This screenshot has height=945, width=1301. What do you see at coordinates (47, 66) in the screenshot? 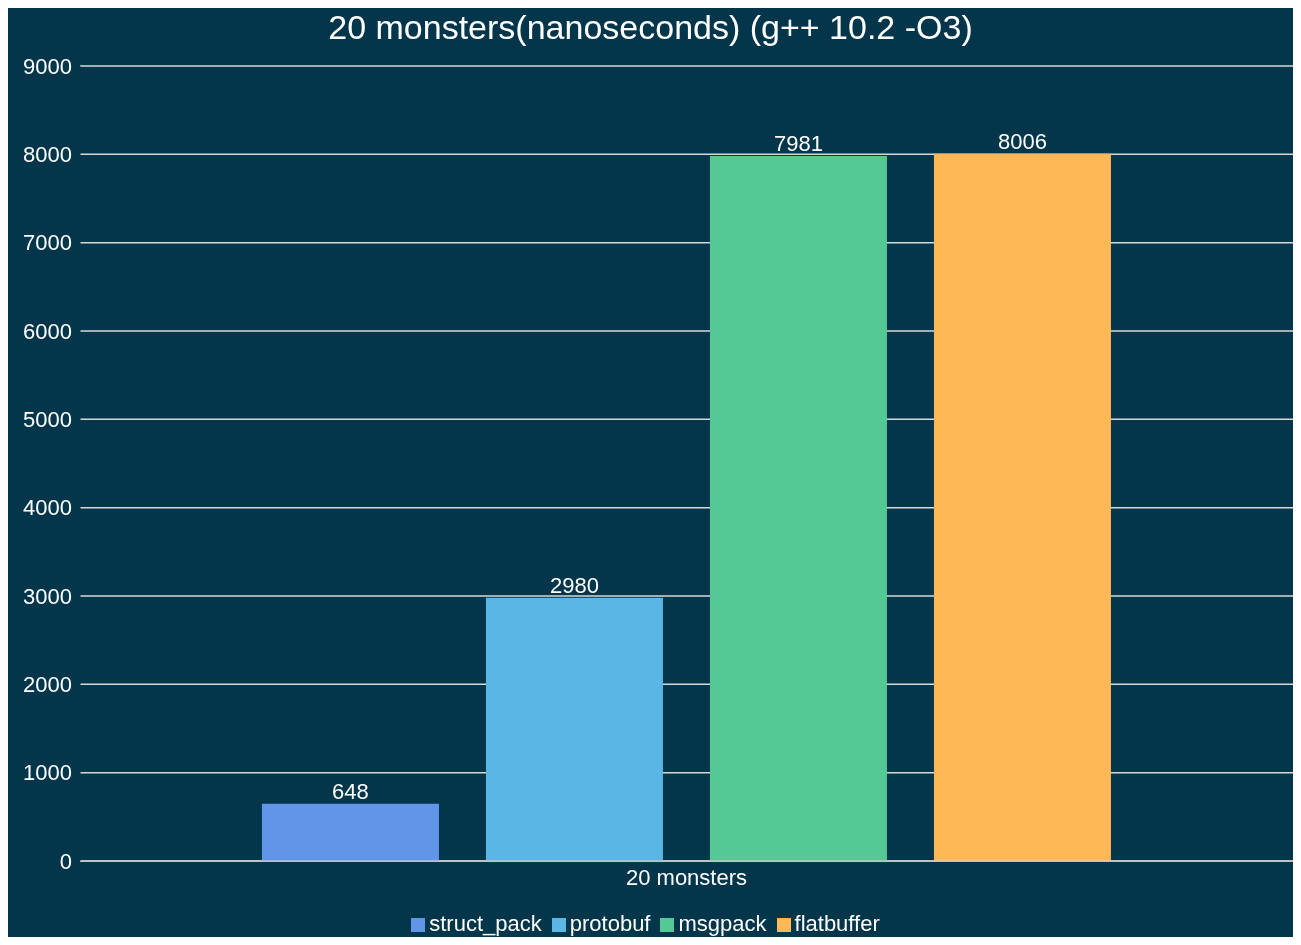
I see `y-tick-label: 9000` at bounding box center [47, 66].